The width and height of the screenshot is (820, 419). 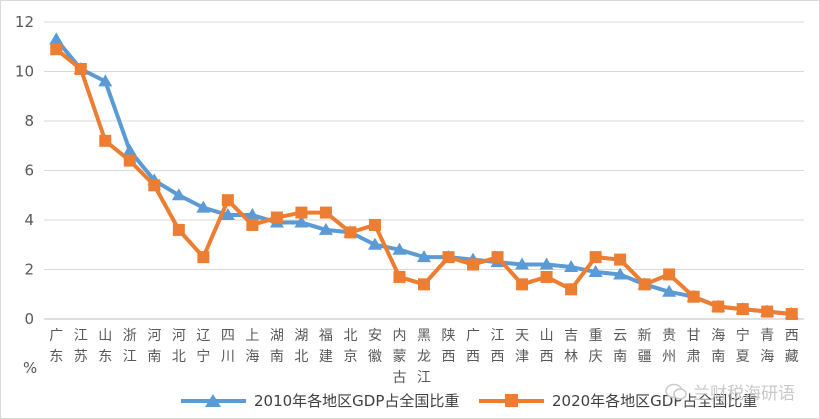 What do you see at coordinates (29, 171) in the screenshot?
I see `y-tick-label: 6` at bounding box center [29, 171].